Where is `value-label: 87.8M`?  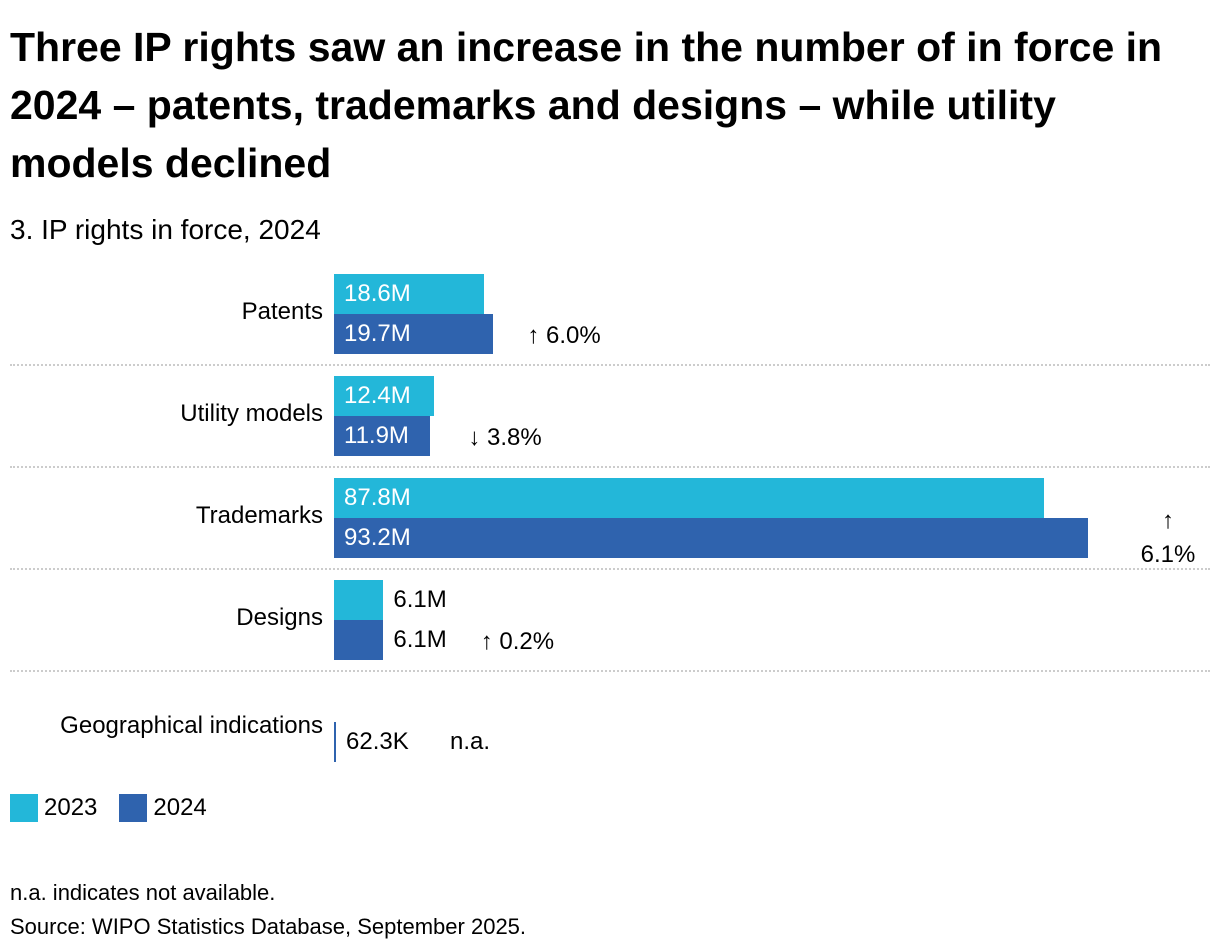
value-label: 87.8M is located at coordinates (377, 497).